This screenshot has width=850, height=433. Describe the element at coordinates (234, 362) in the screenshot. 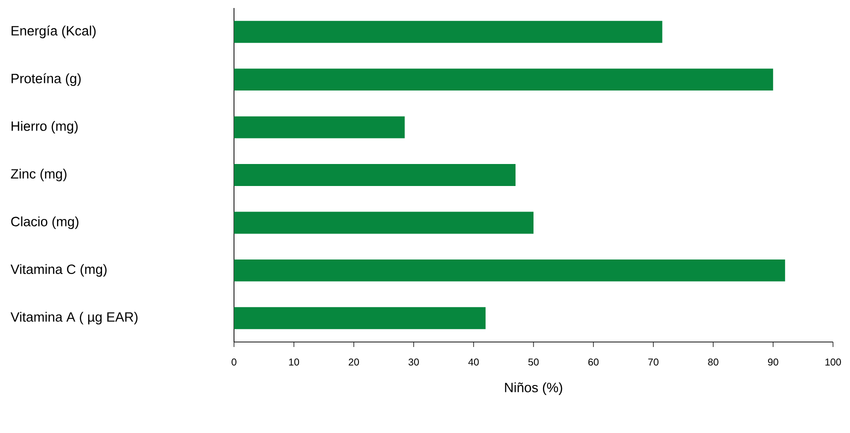

I see `x-tick-label: 0` at that location.